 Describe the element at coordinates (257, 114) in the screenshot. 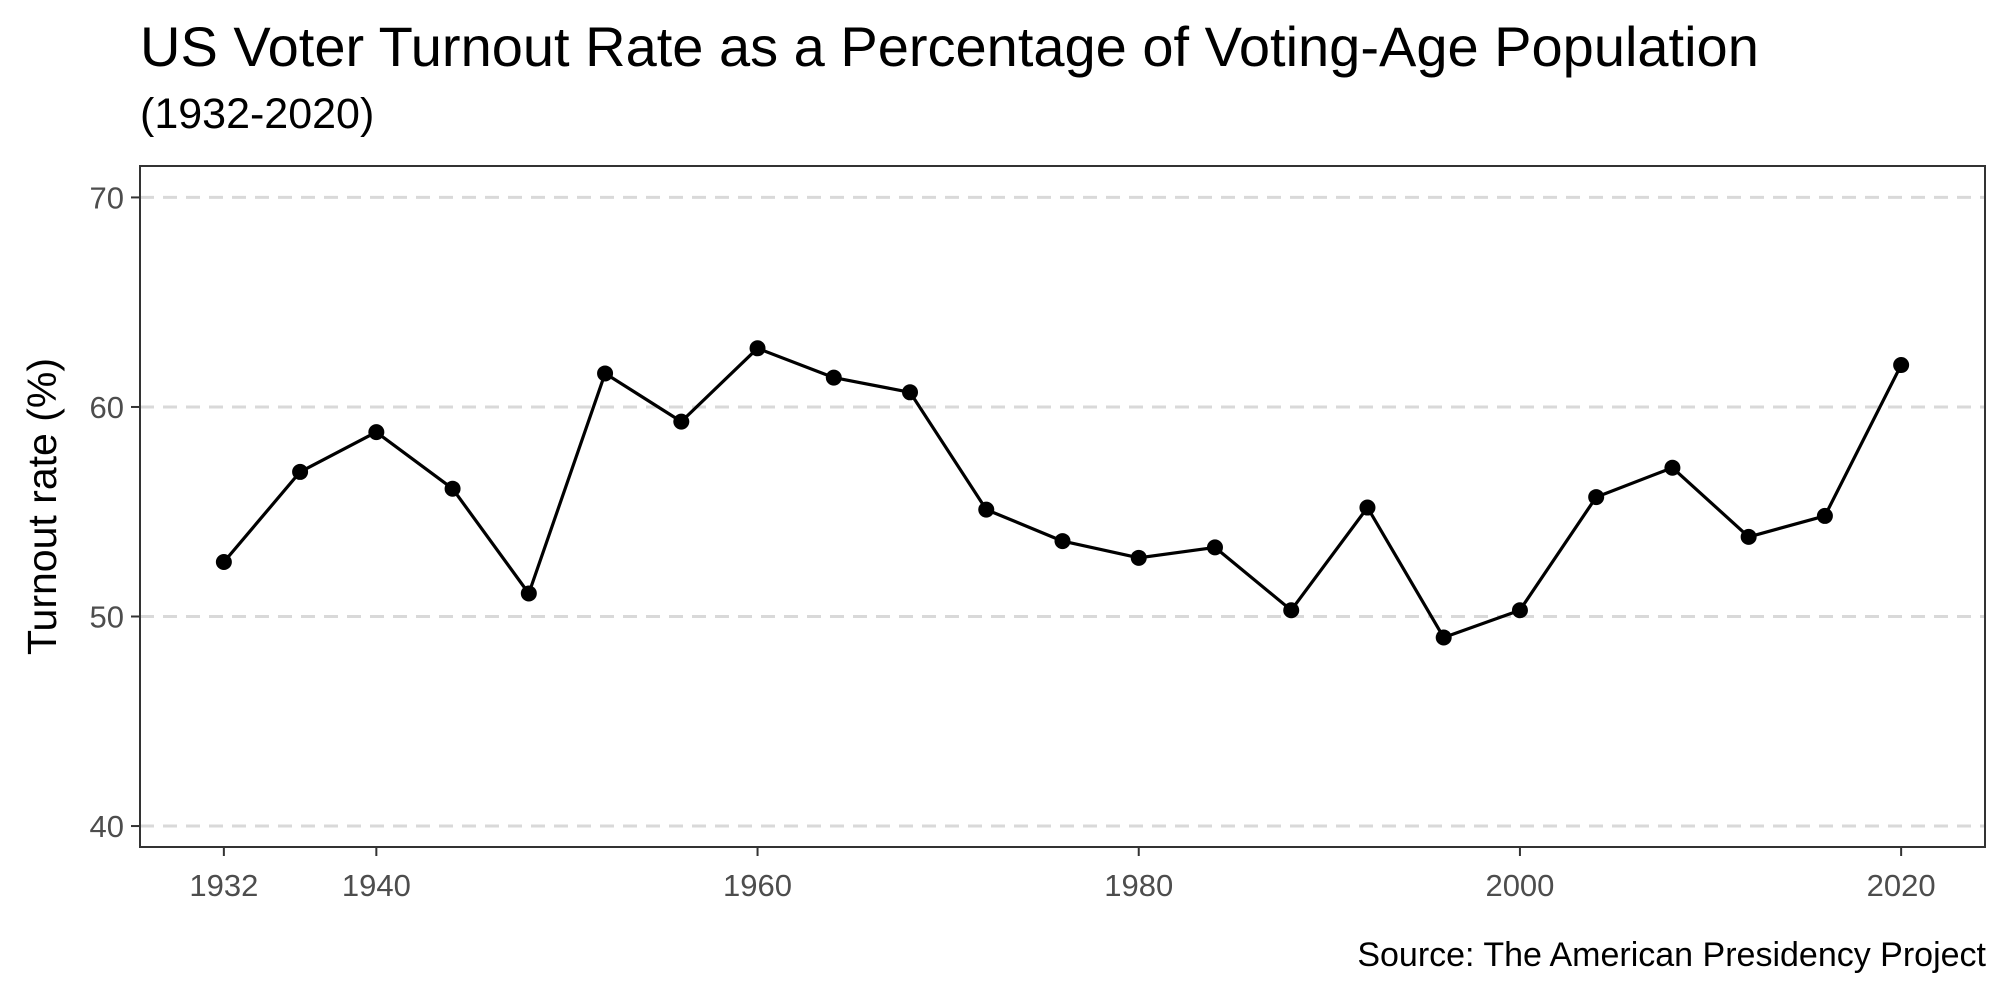

I see `chart-subtitle: (1932-2020)` at that location.